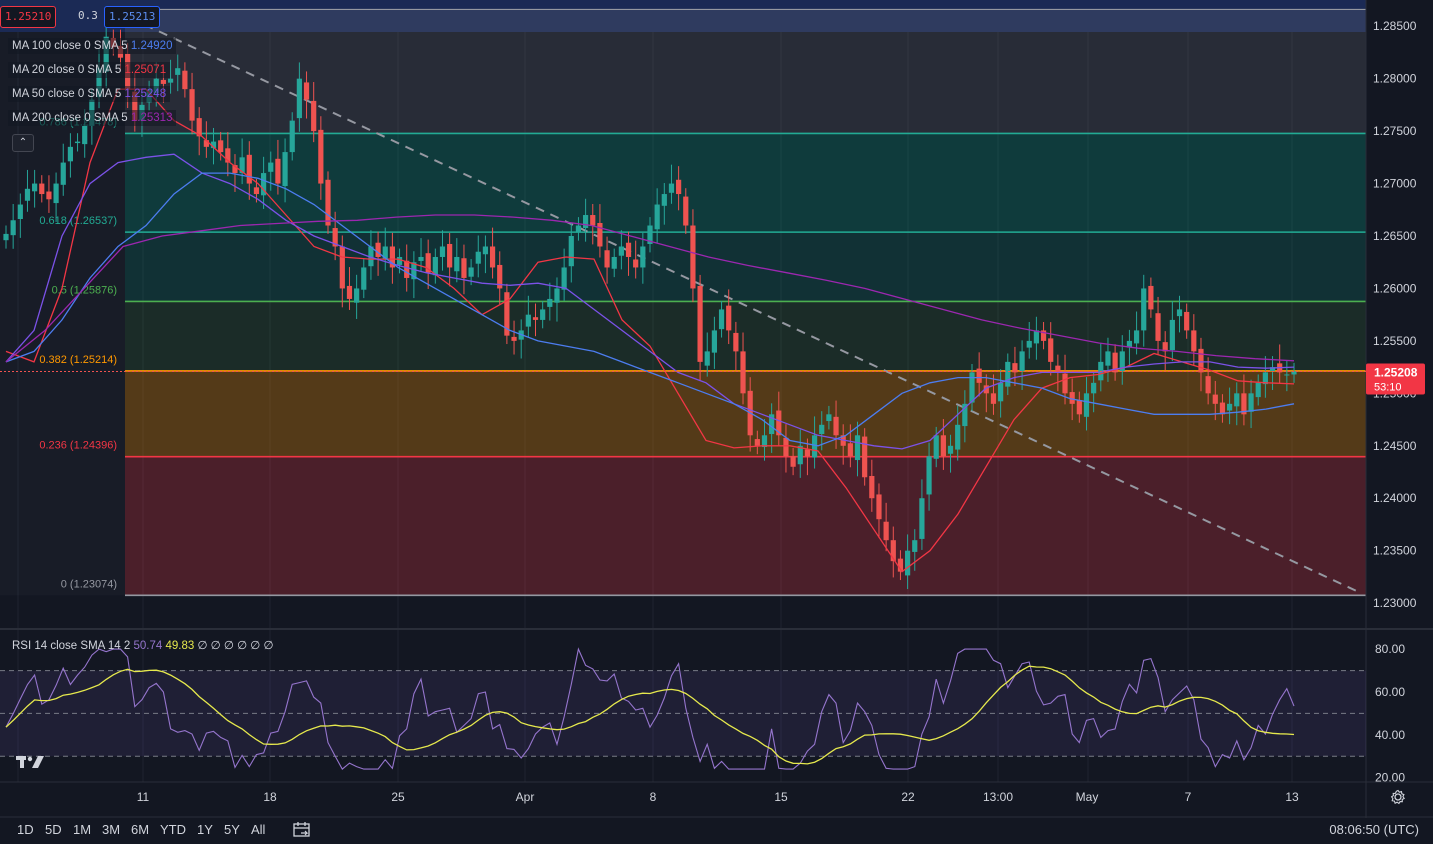 This screenshot has width=1433, height=844. What do you see at coordinates (398, 797) in the screenshot?
I see `time-tick-label: 25` at bounding box center [398, 797].